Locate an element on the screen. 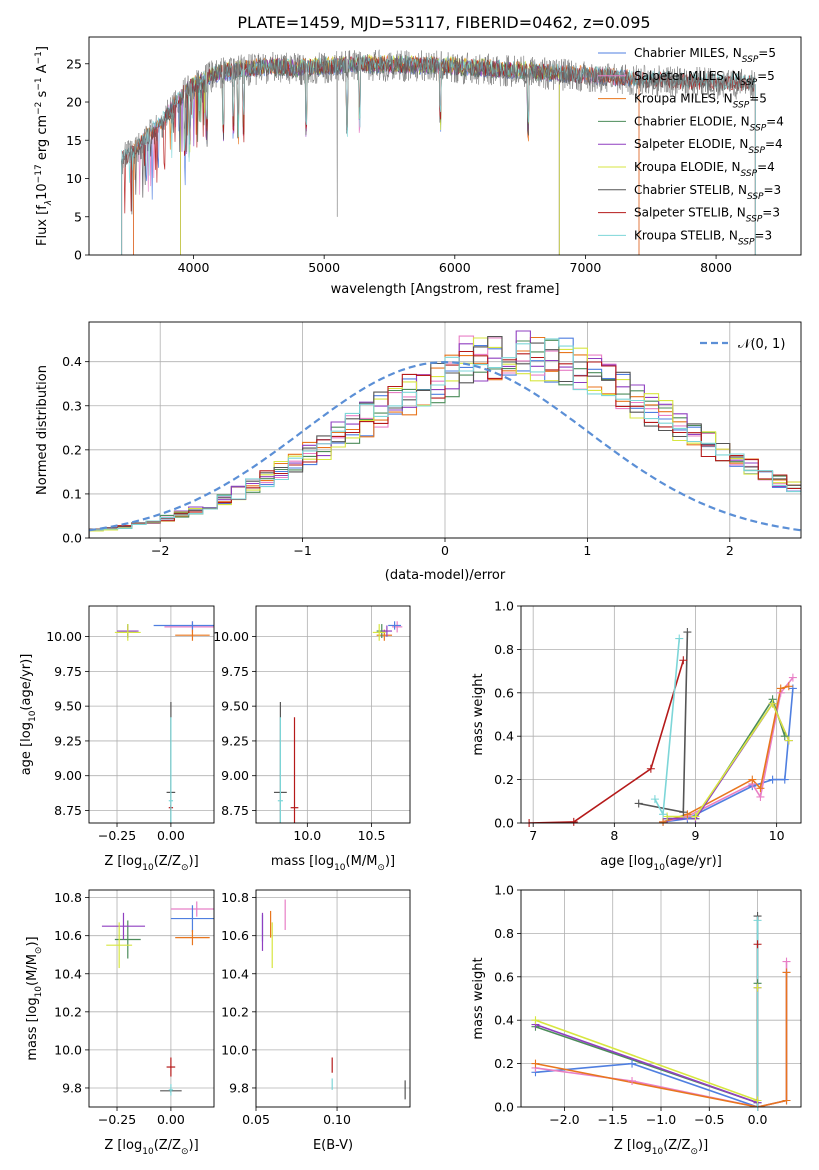 The image size is (819, 1170). legend-name: Chabrier ELODIE, N is located at coordinates (692, 121).